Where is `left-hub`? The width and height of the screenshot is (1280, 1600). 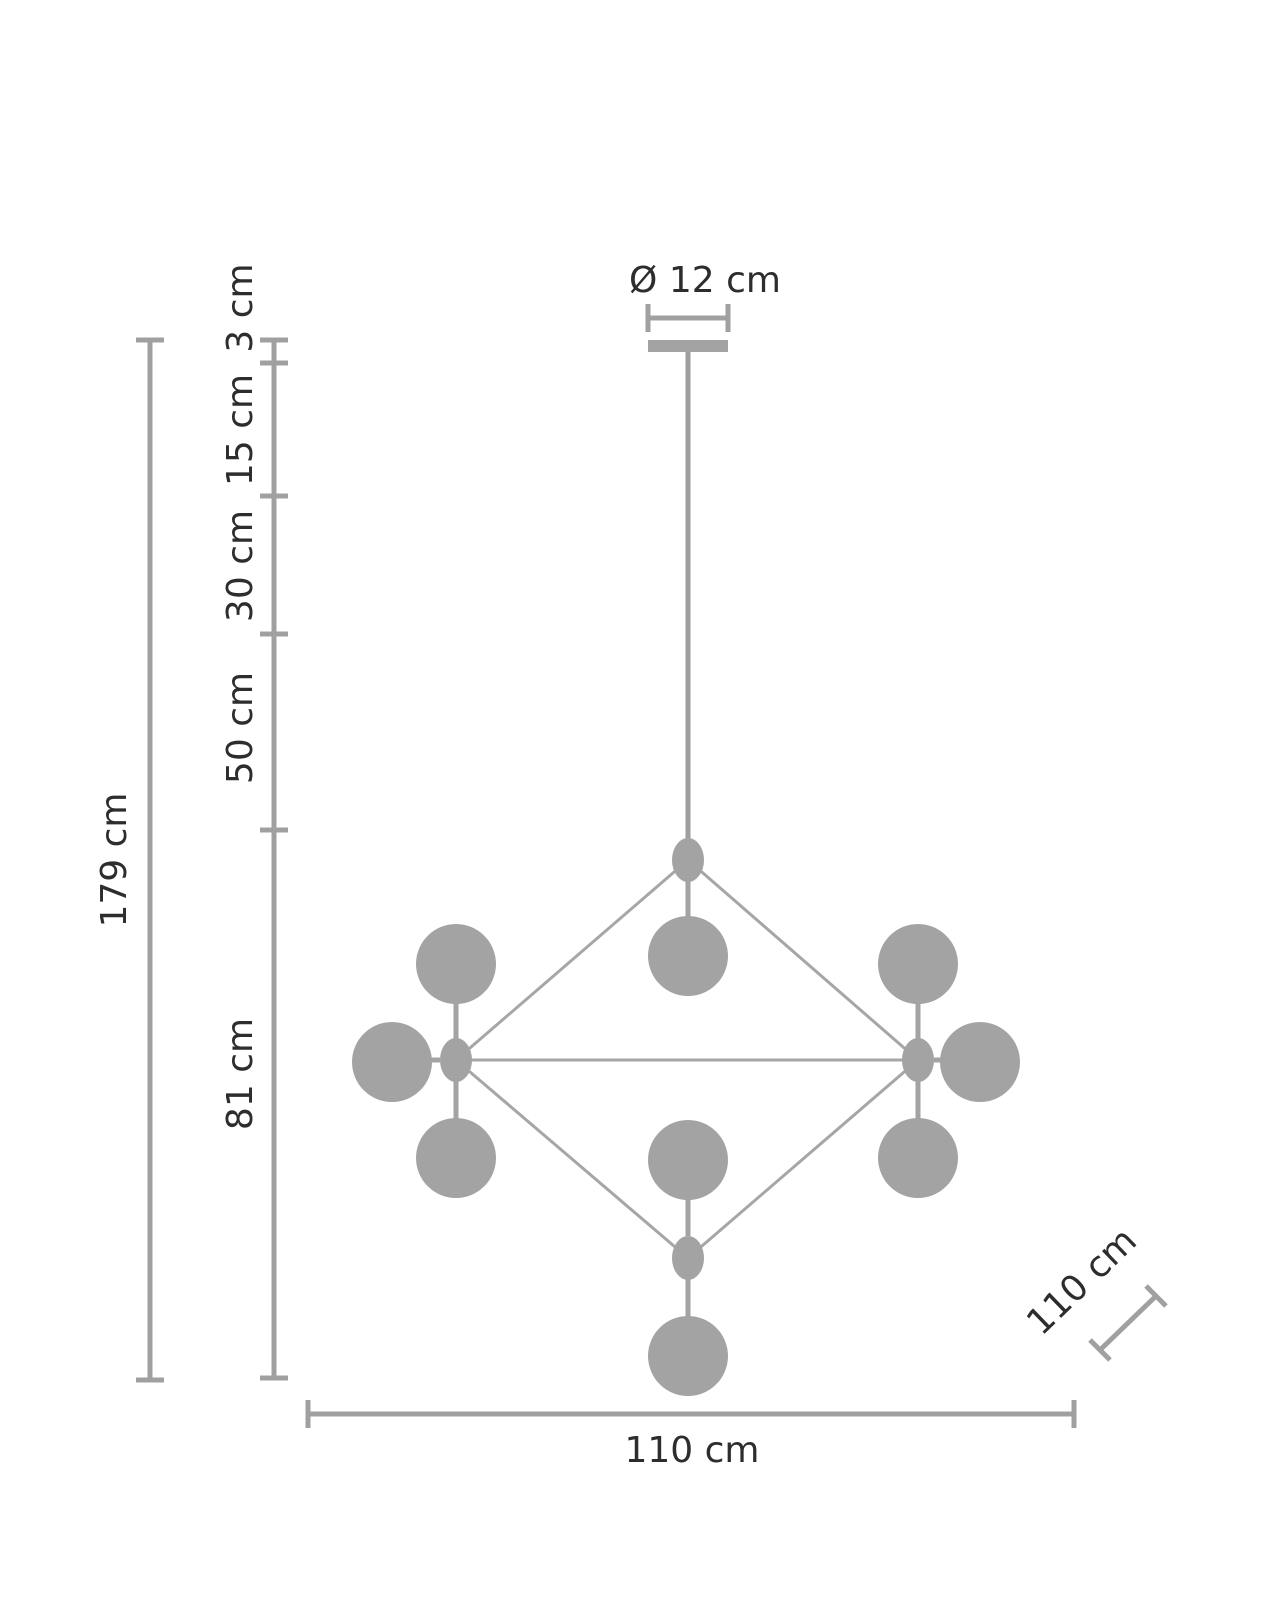
left-hub is located at coordinates (456, 1060).